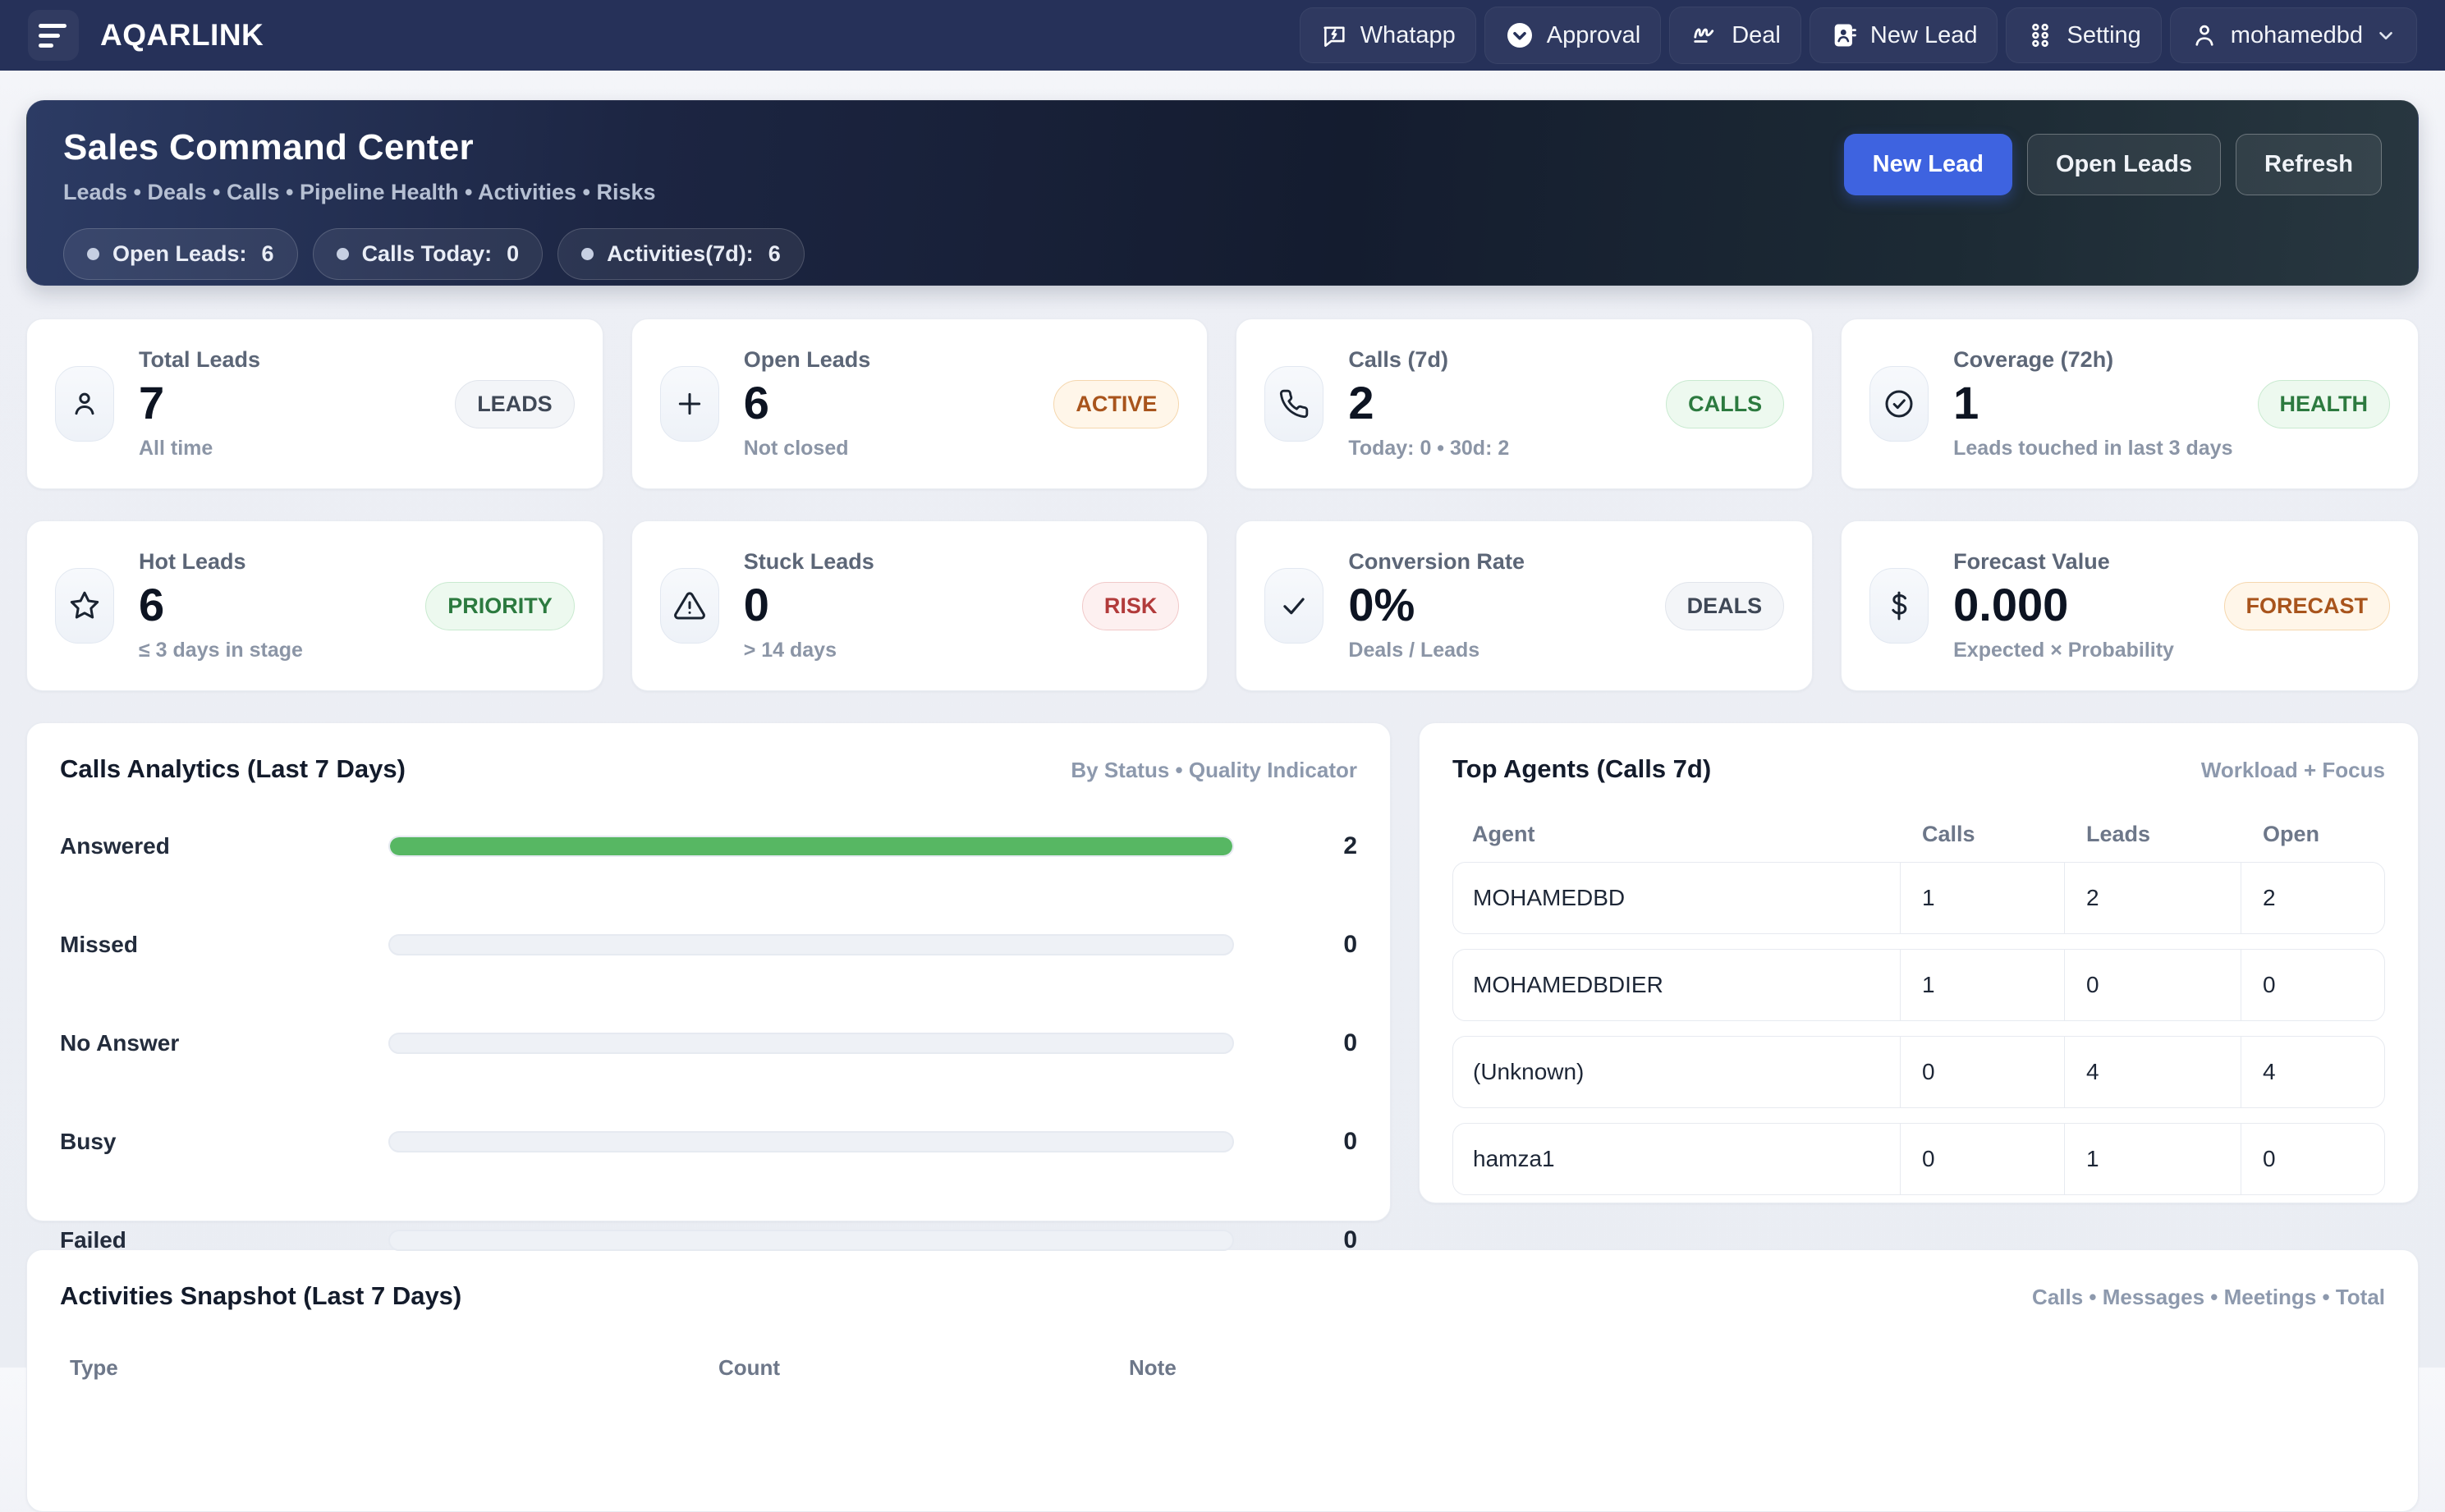  I want to click on agent-leads: 2, so click(2152, 898).